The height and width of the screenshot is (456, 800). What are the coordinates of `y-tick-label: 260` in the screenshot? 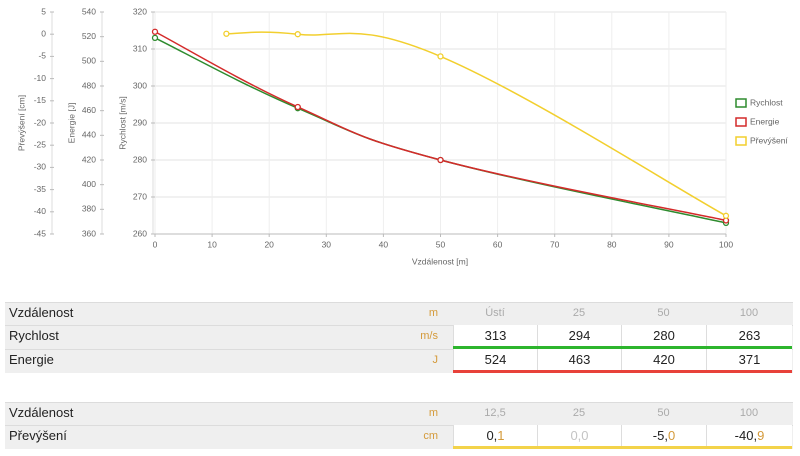 It's located at (140, 233).